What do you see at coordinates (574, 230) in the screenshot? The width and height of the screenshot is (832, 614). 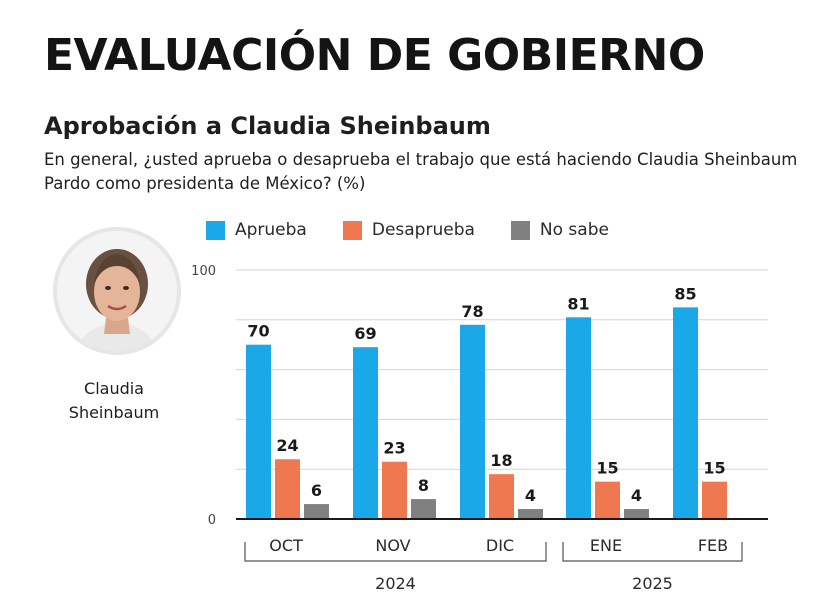 I see `legend-label-no-sabe: No sabe` at bounding box center [574, 230].